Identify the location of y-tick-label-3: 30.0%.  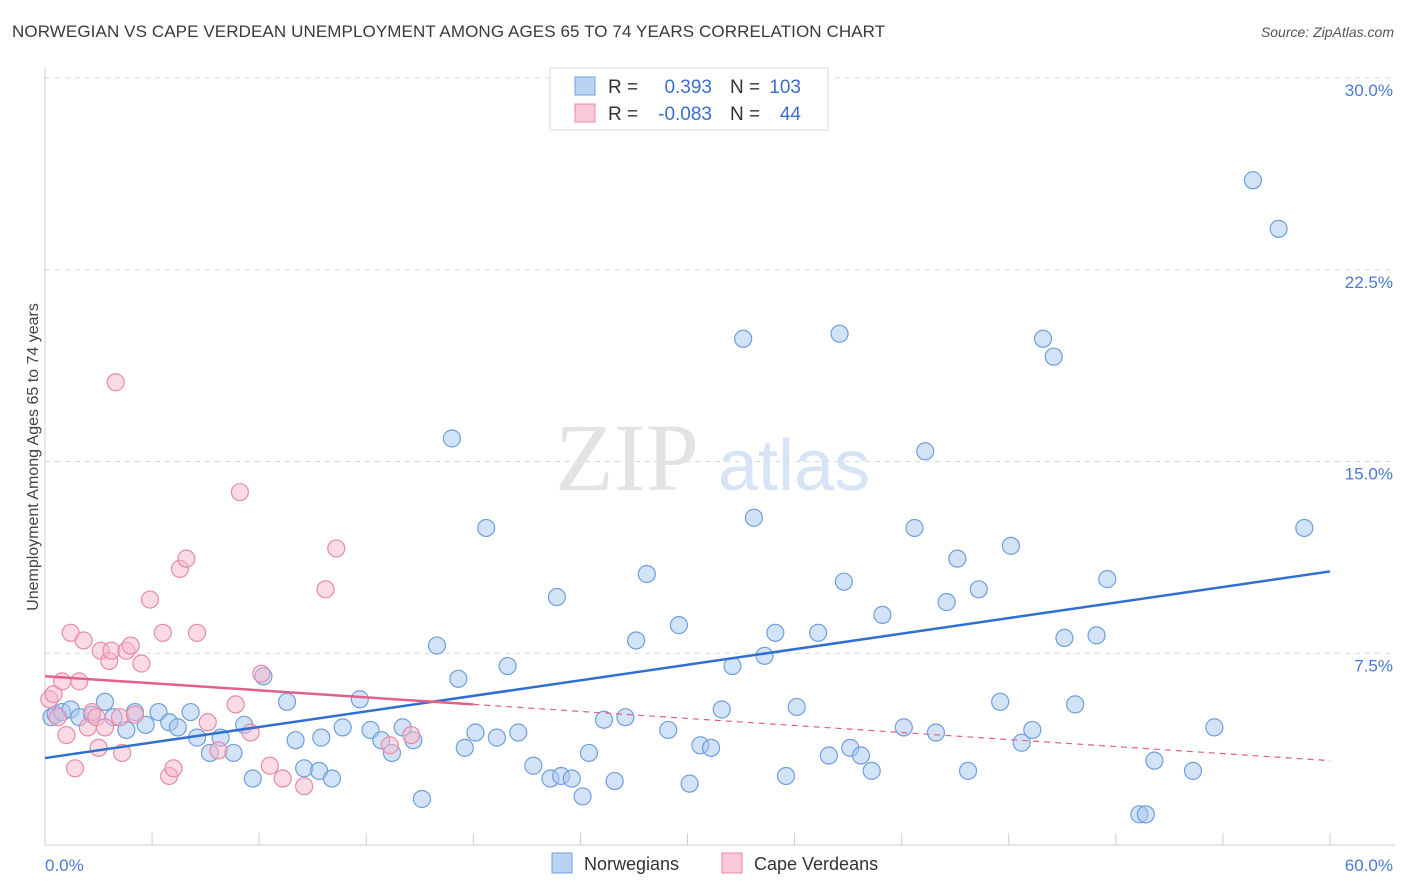
(1369, 90).